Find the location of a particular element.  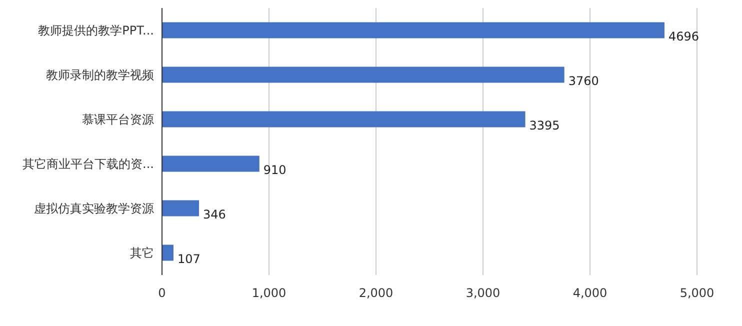

x-tick-label: 2,000 is located at coordinates (376, 293).